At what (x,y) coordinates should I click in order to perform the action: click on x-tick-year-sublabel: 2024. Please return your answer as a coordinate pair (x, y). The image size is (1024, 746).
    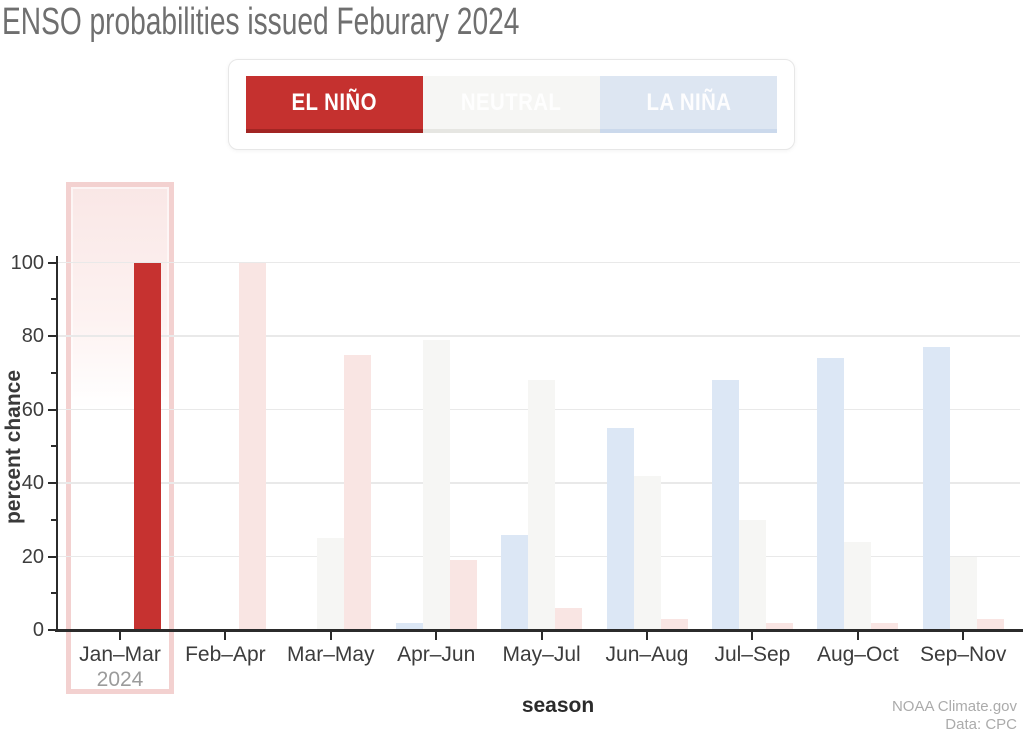
    Looking at the image, I should click on (120, 679).